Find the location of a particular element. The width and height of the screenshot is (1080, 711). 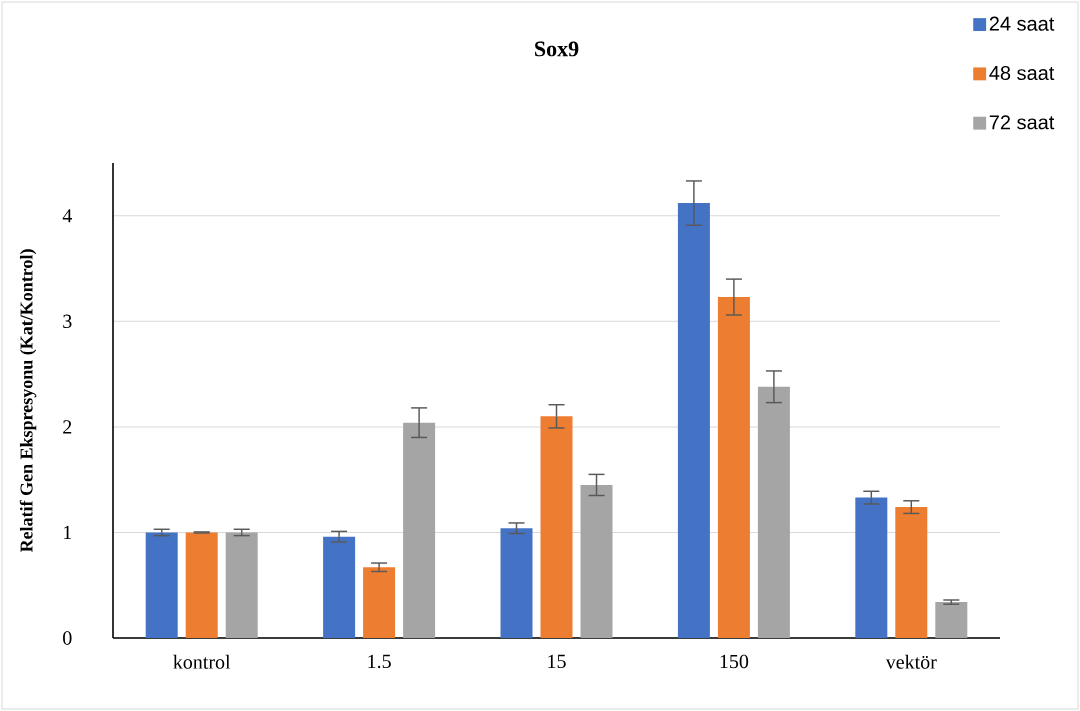

x-tick-label: 15 is located at coordinates (557, 661).